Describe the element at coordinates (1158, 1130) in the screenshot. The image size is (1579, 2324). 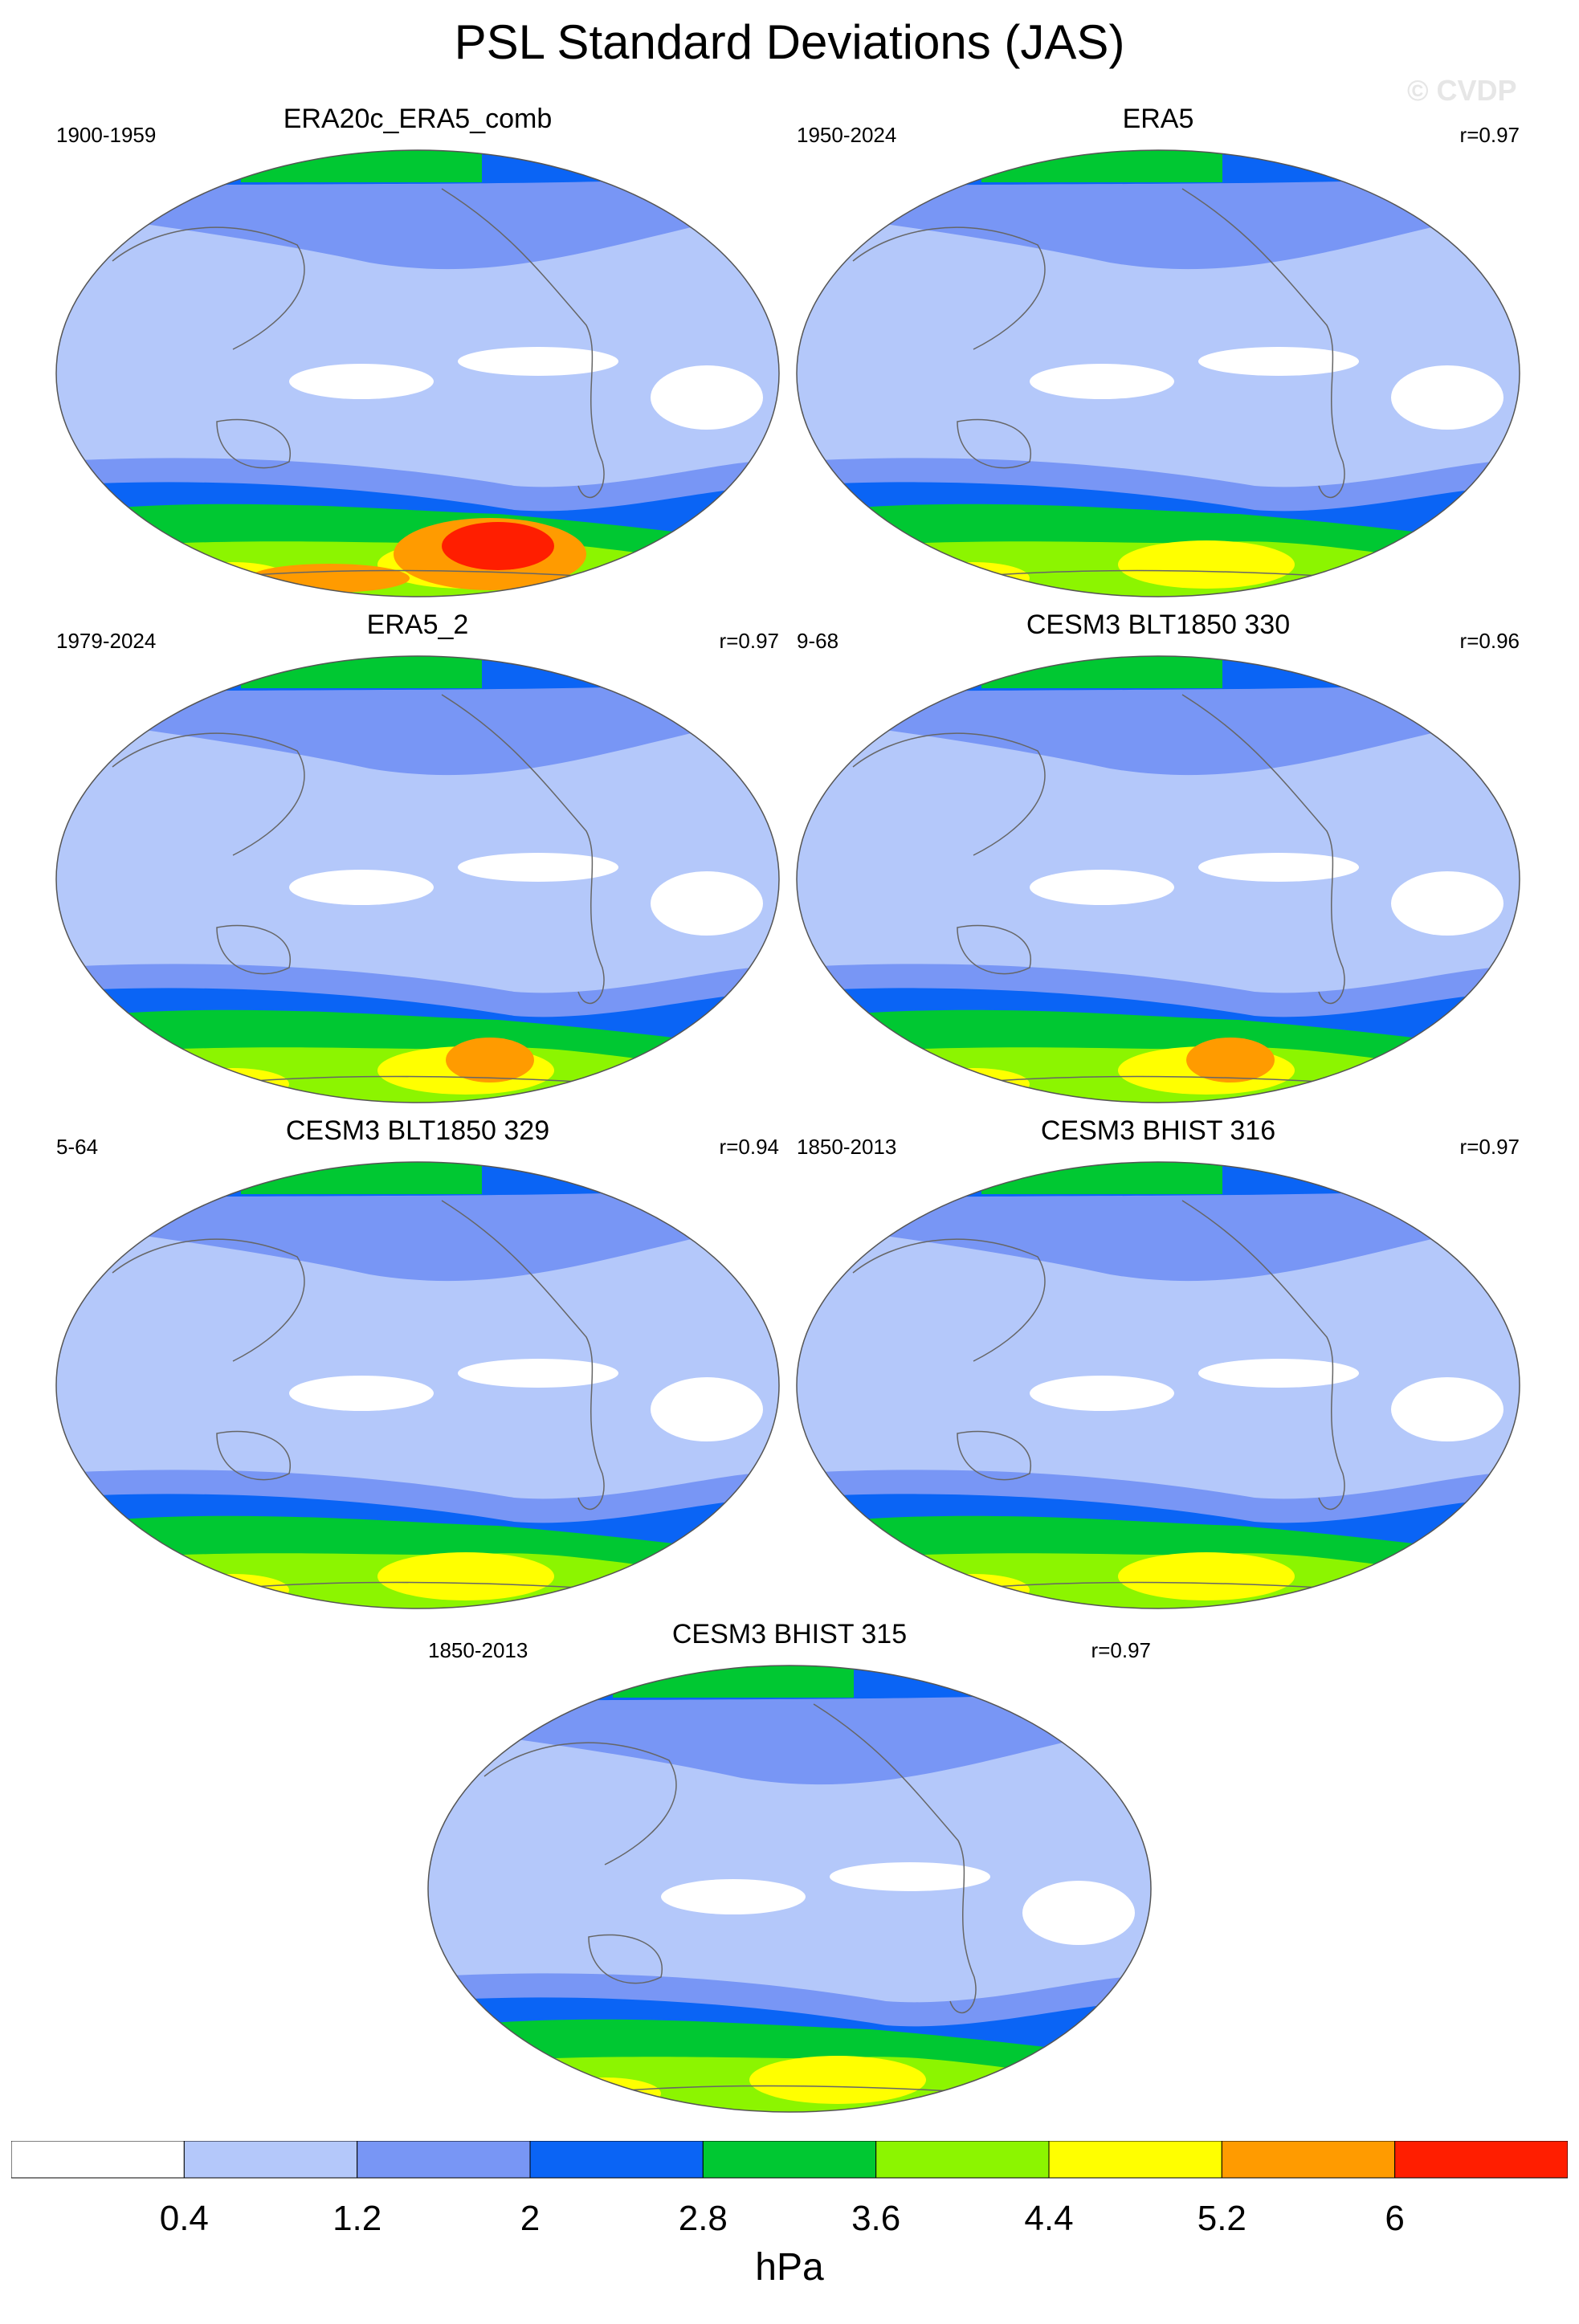
I see `panel-title: CESM3 BHIST 316` at that location.